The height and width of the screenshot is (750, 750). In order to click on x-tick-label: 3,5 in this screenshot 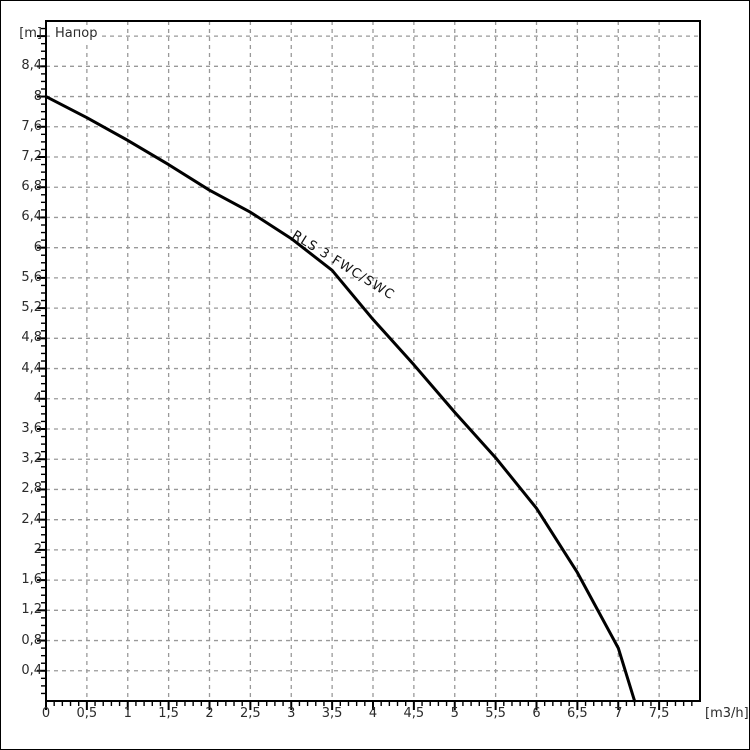, I will do `click(332, 713)`.